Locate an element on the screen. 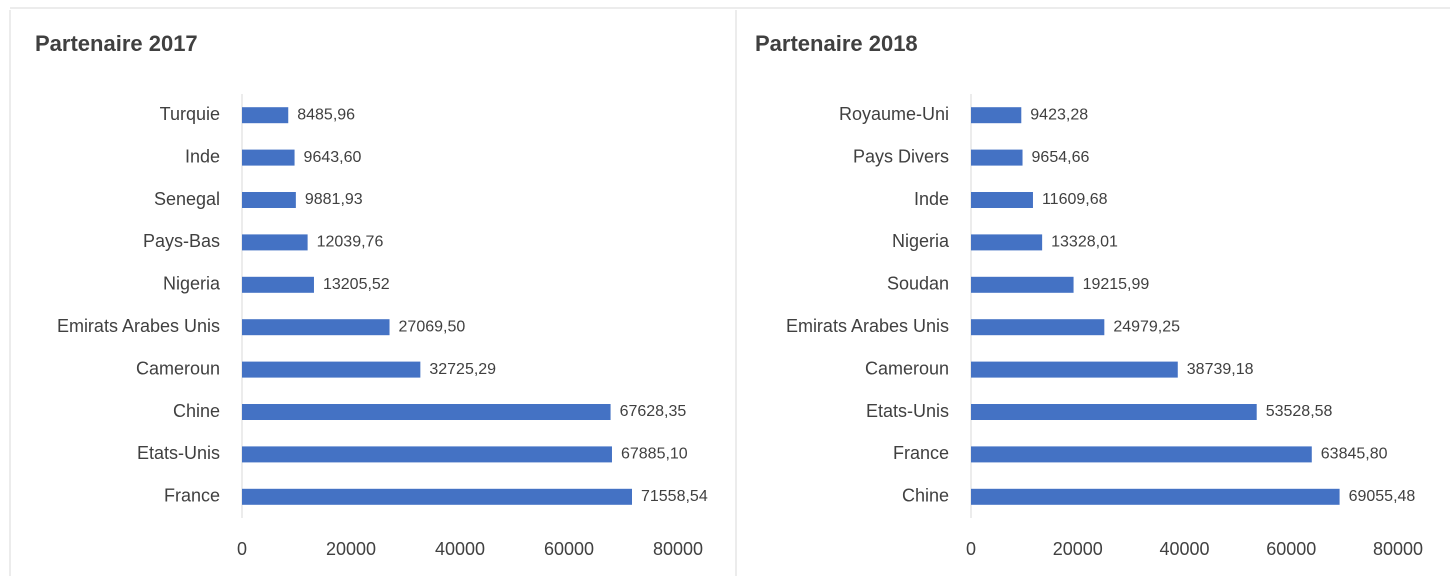 The height and width of the screenshot is (581, 1450). y-tick-label: Soudan is located at coordinates (918, 284).